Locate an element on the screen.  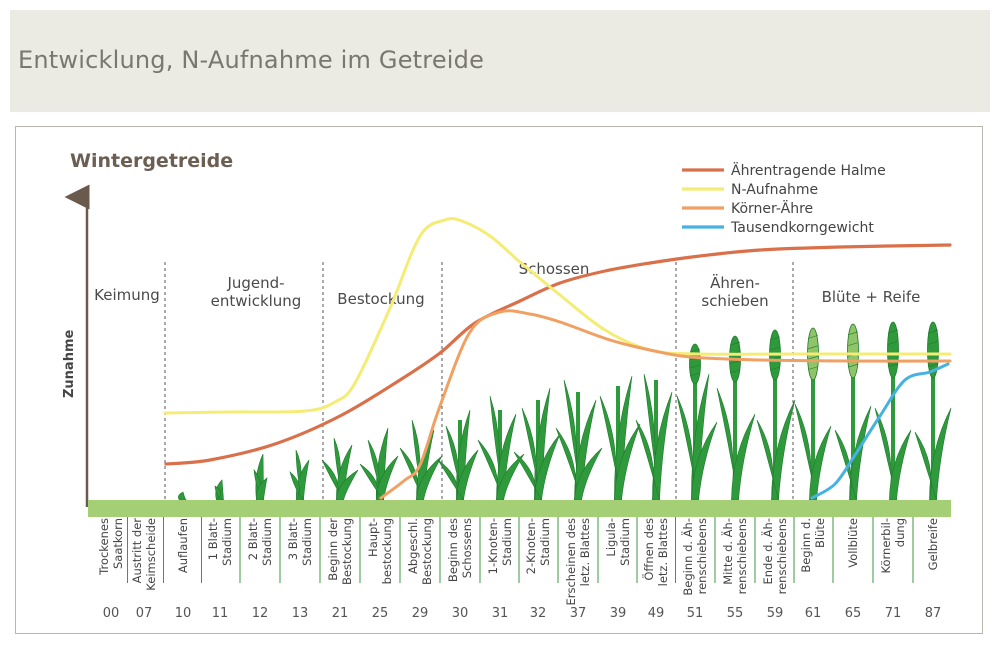
stage-code: 51 is located at coordinates (695, 613).